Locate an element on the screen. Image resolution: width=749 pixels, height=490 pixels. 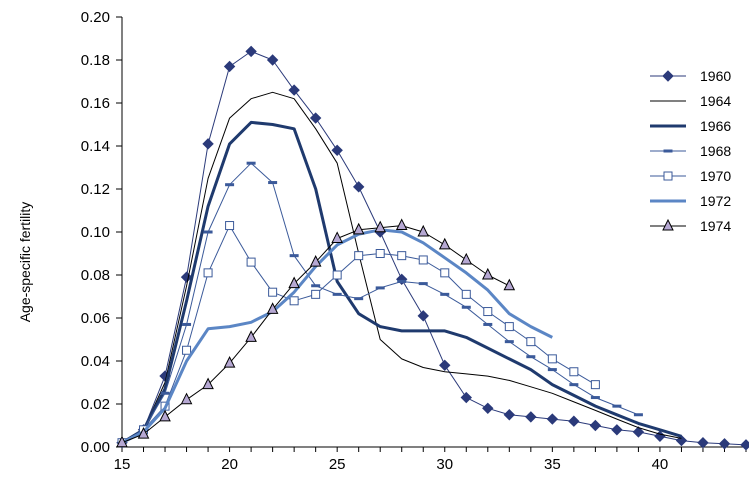
x-tick-label: 35 is located at coordinates (552, 464).